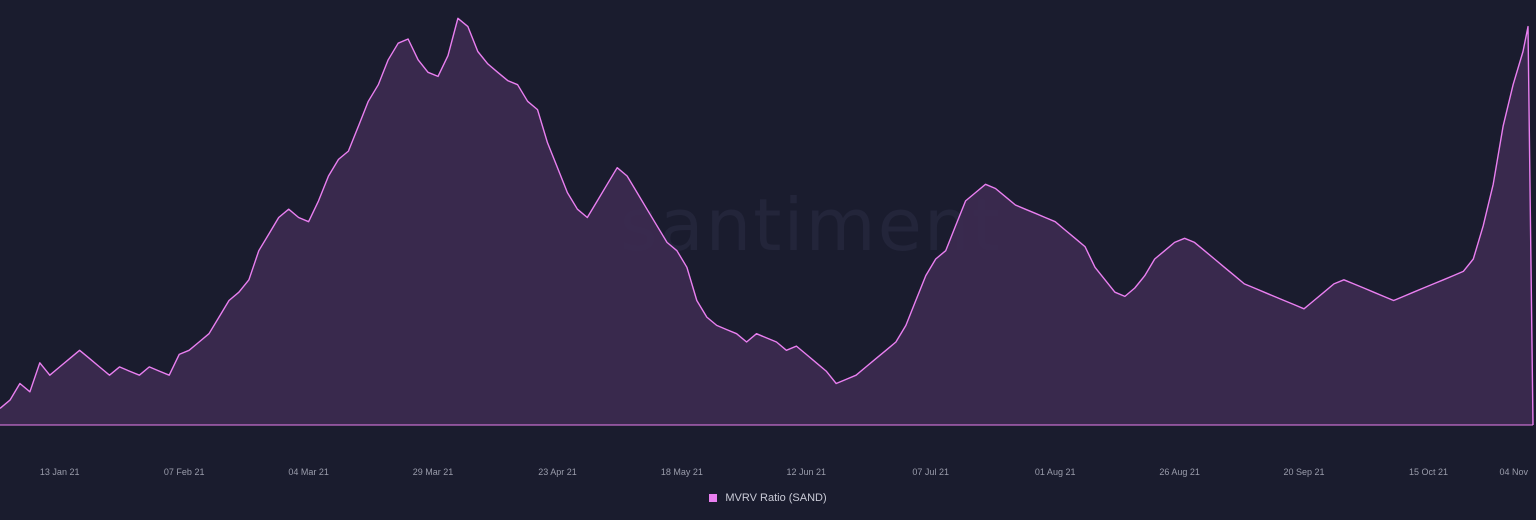 This screenshot has height=520, width=1536. Describe the element at coordinates (807, 472) in the screenshot. I see `x-tick-label: 12 Jun 21` at that location.